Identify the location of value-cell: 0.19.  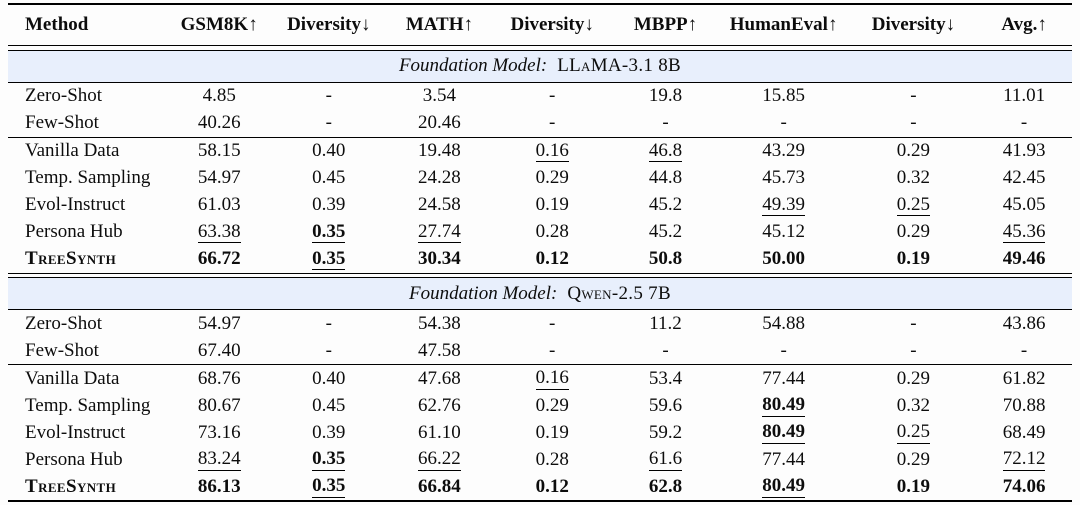
(552, 205).